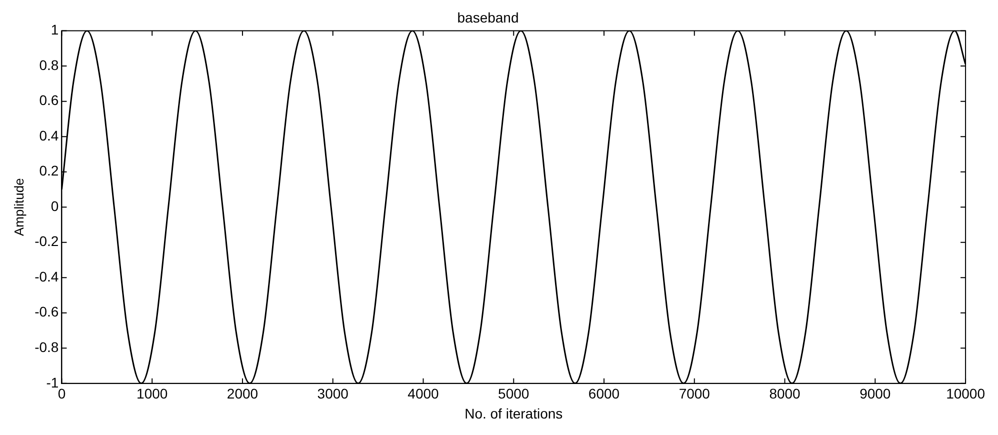 Image resolution: width=998 pixels, height=435 pixels. I want to click on y-tick-label: 0, so click(54, 206).